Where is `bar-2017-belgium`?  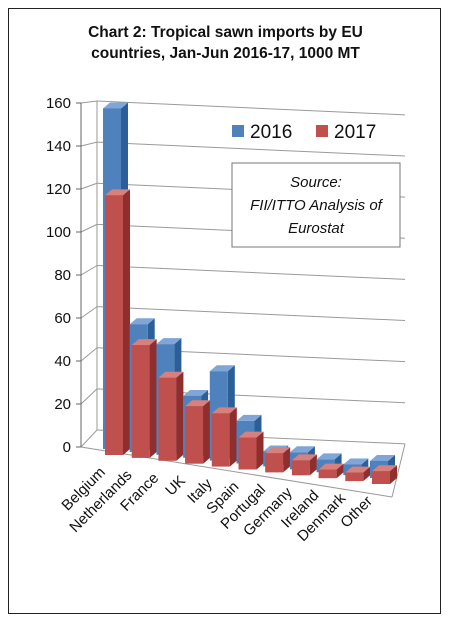 bar-2017-belgium is located at coordinates (114, 325).